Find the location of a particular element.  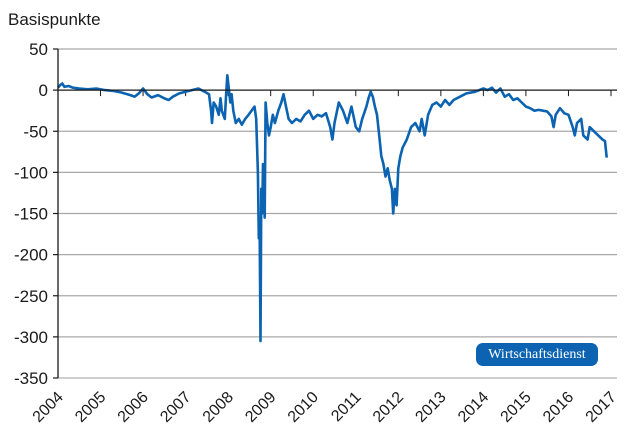

x-tick-label: 2007 is located at coordinates (175, 407).